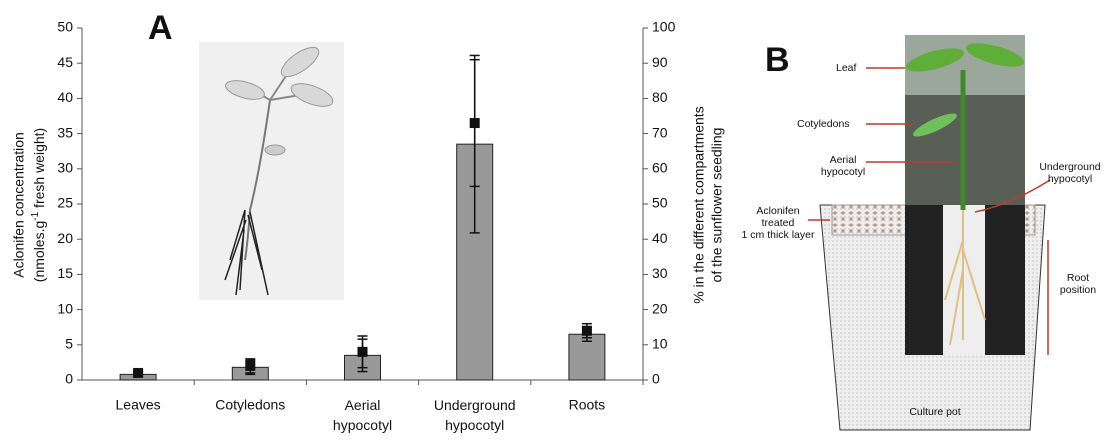 This screenshot has height=440, width=1115. What do you see at coordinates (843, 160) in the screenshot?
I see `diagram-label: Aerial` at bounding box center [843, 160].